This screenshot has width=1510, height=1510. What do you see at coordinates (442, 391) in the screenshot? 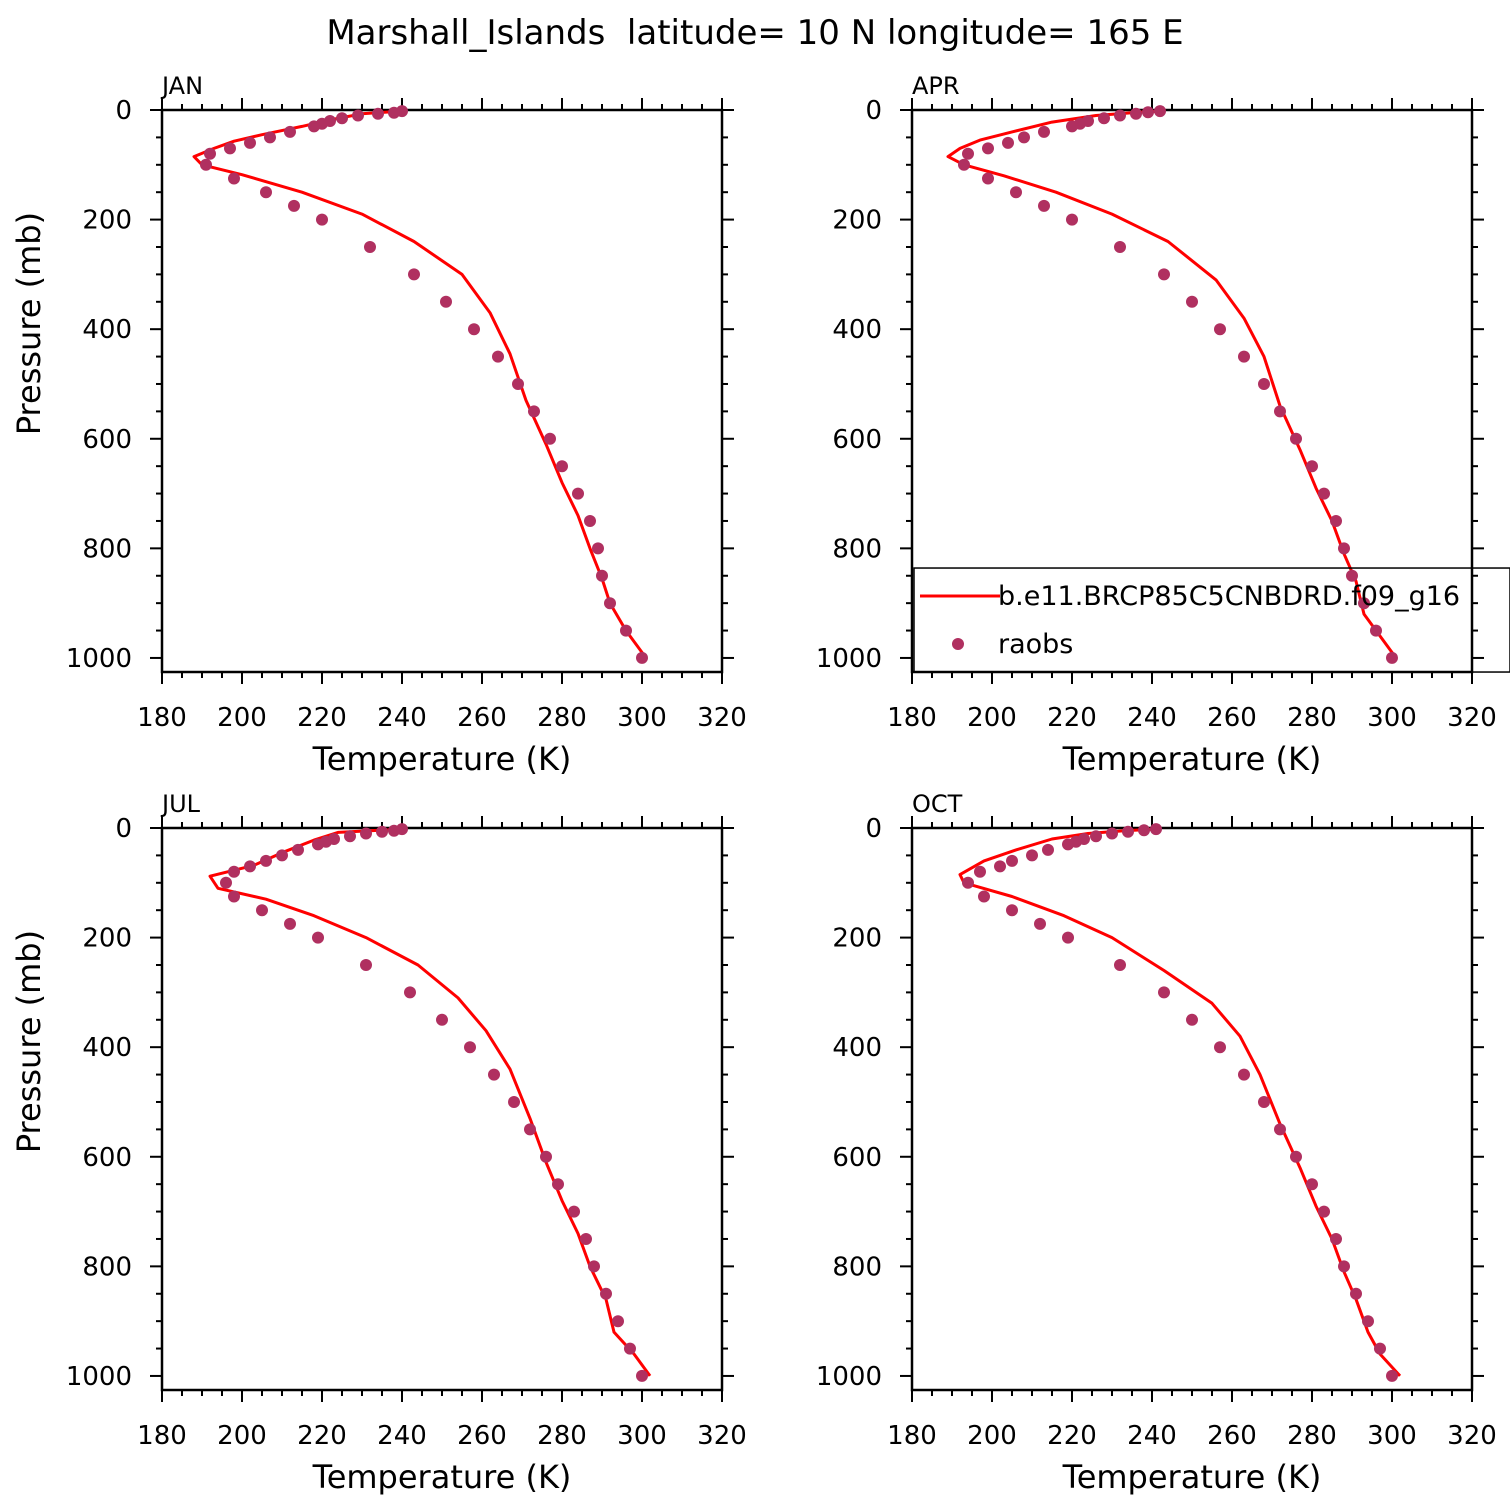
I see `plot-frame` at bounding box center [442, 391].